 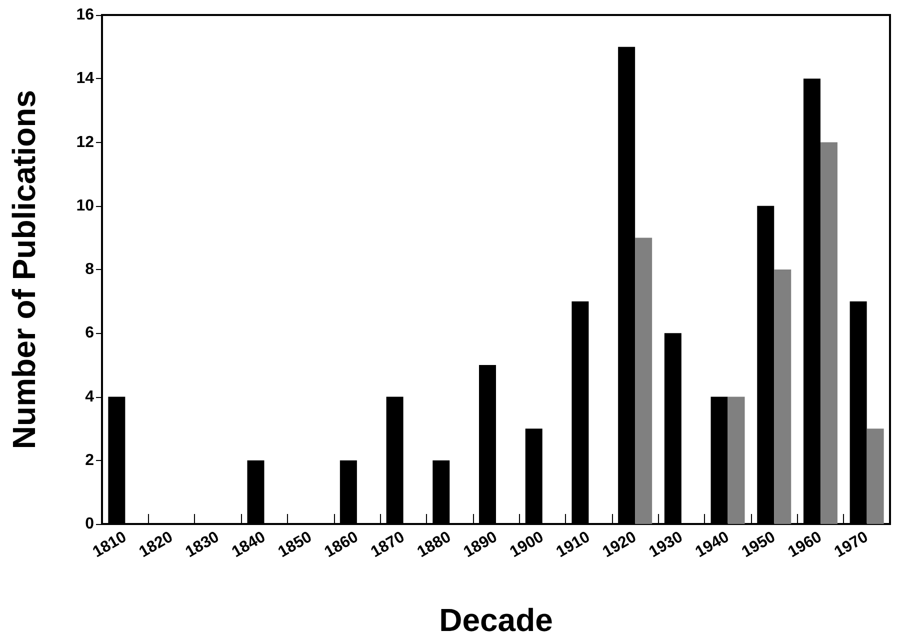 What do you see at coordinates (24, 270) in the screenshot?
I see `y-axis-title: Number of Publications` at bounding box center [24, 270].